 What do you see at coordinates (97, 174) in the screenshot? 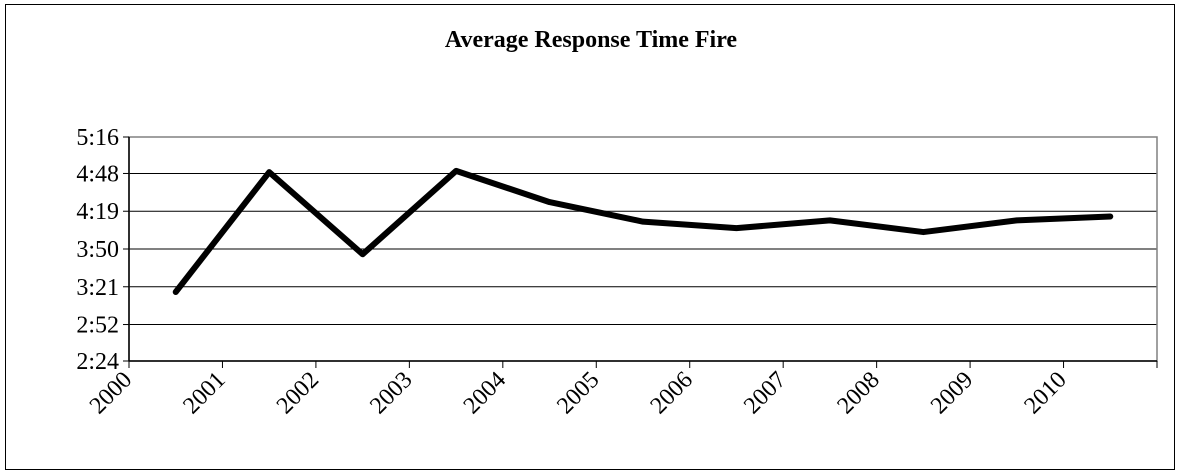
I see `y-tick-label: 4:48` at bounding box center [97, 174].